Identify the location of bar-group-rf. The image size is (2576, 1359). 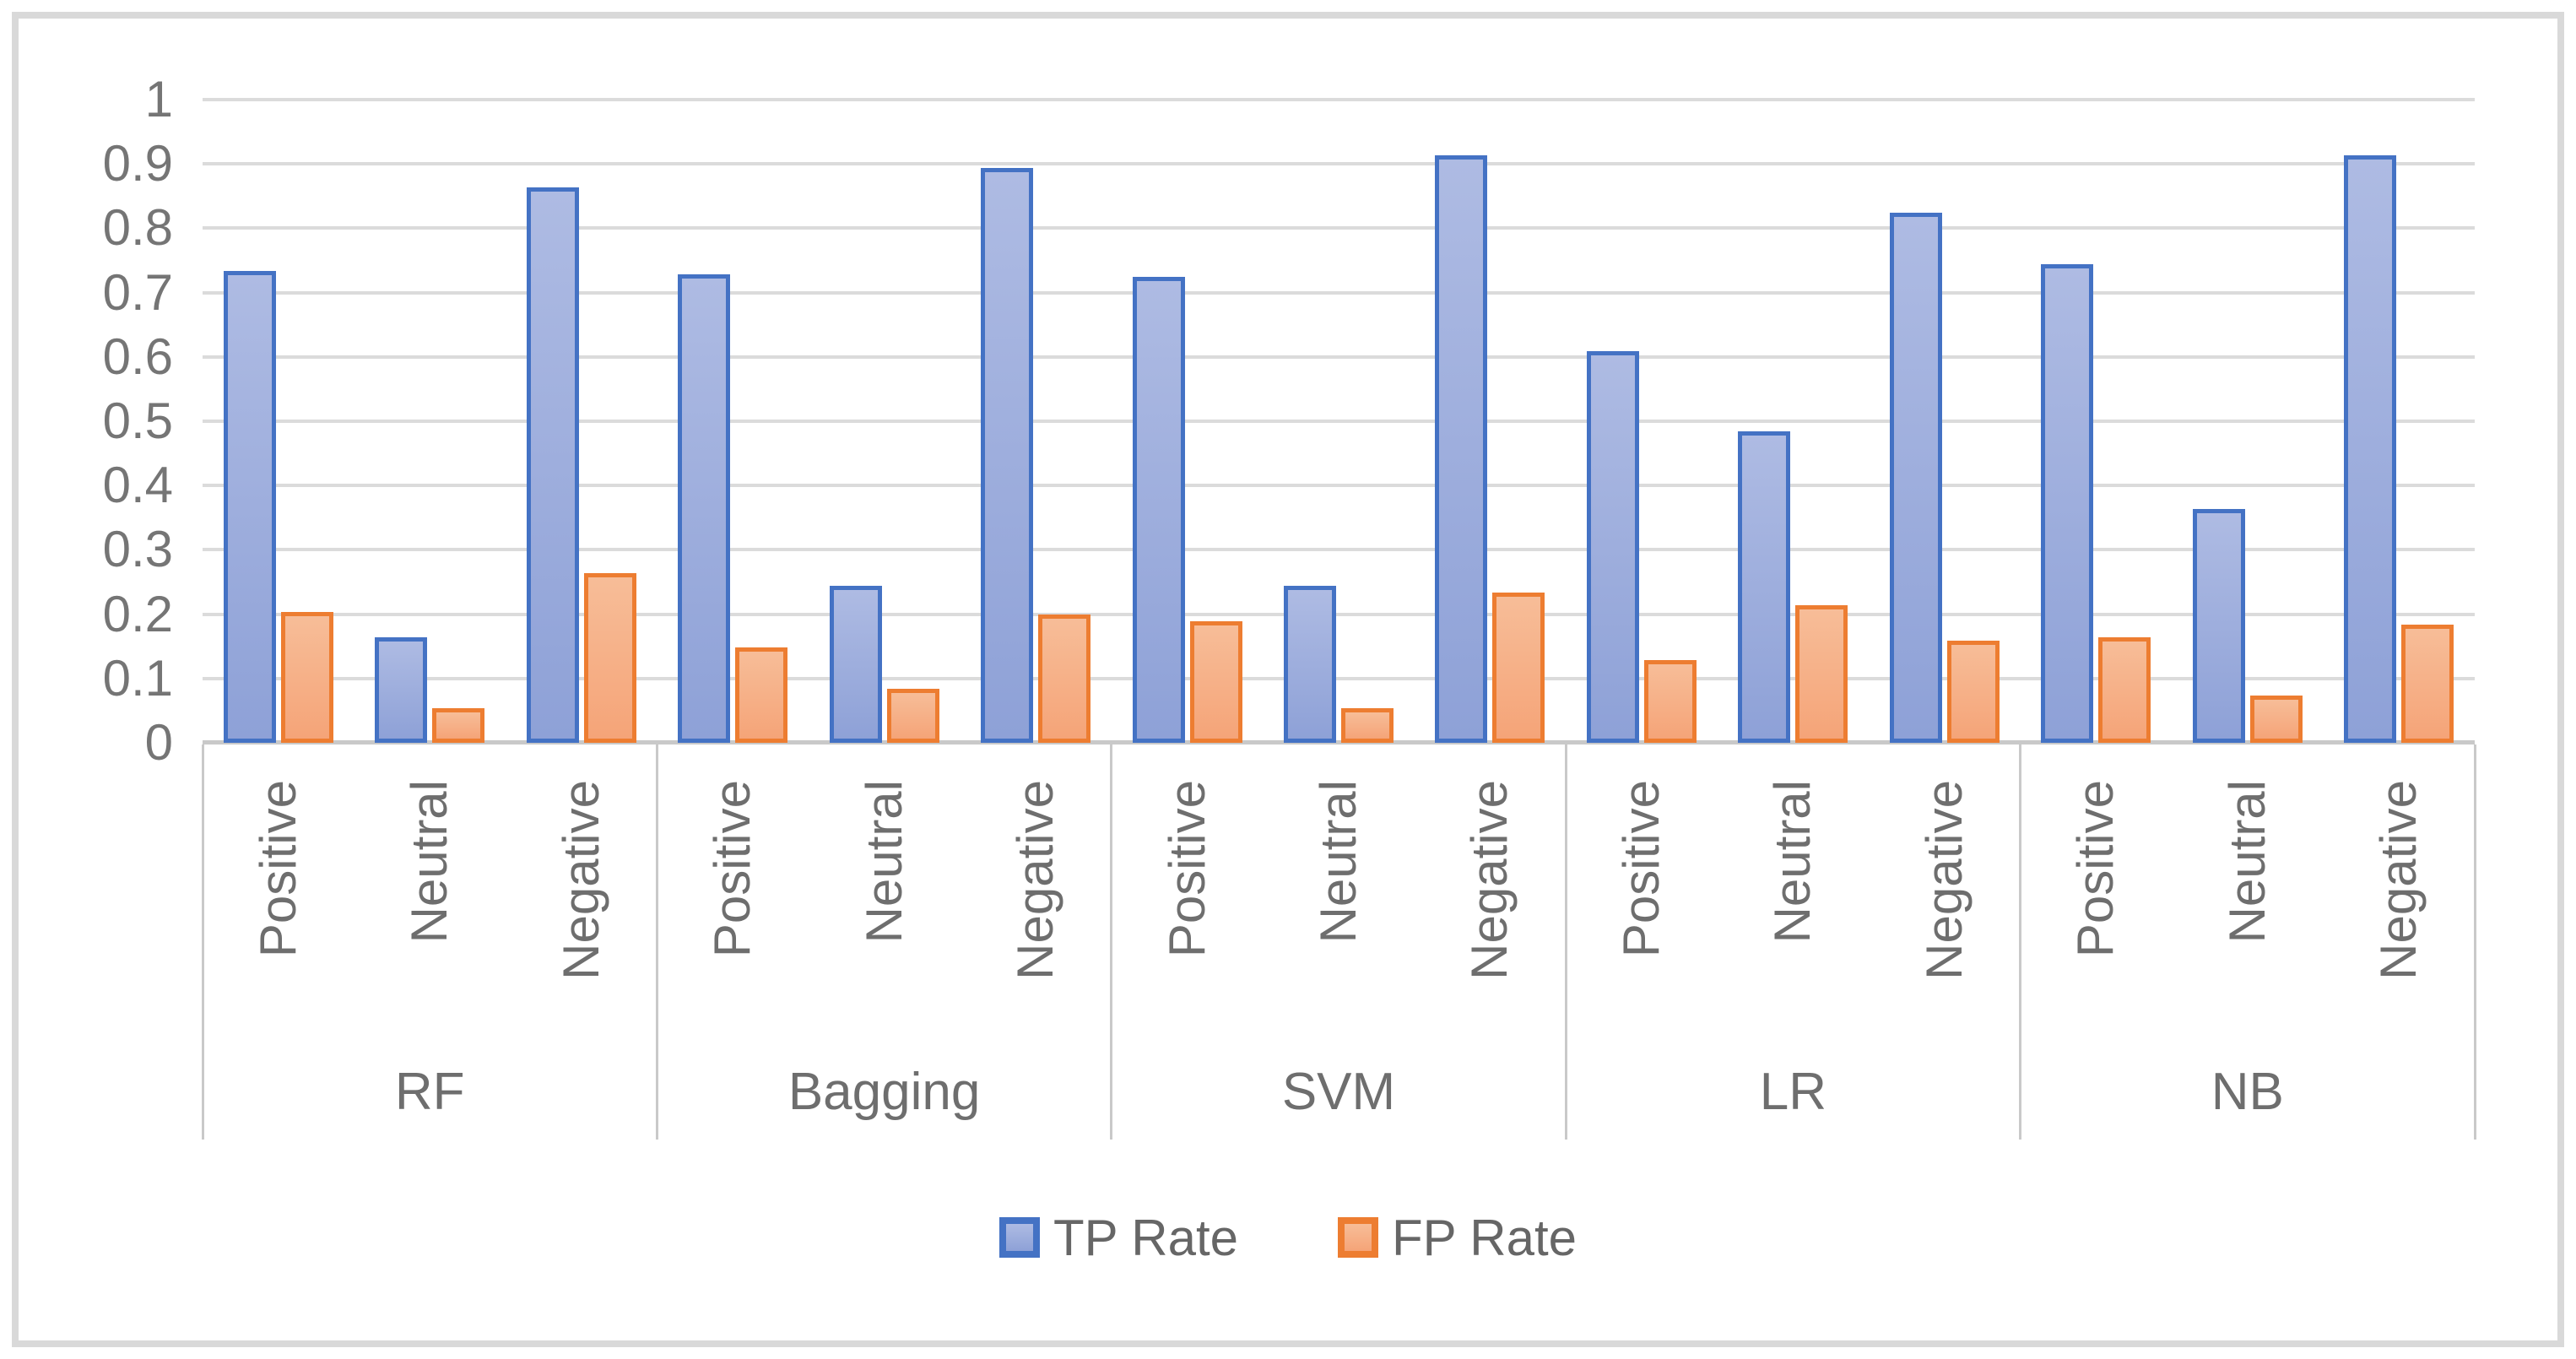
(430, 421).